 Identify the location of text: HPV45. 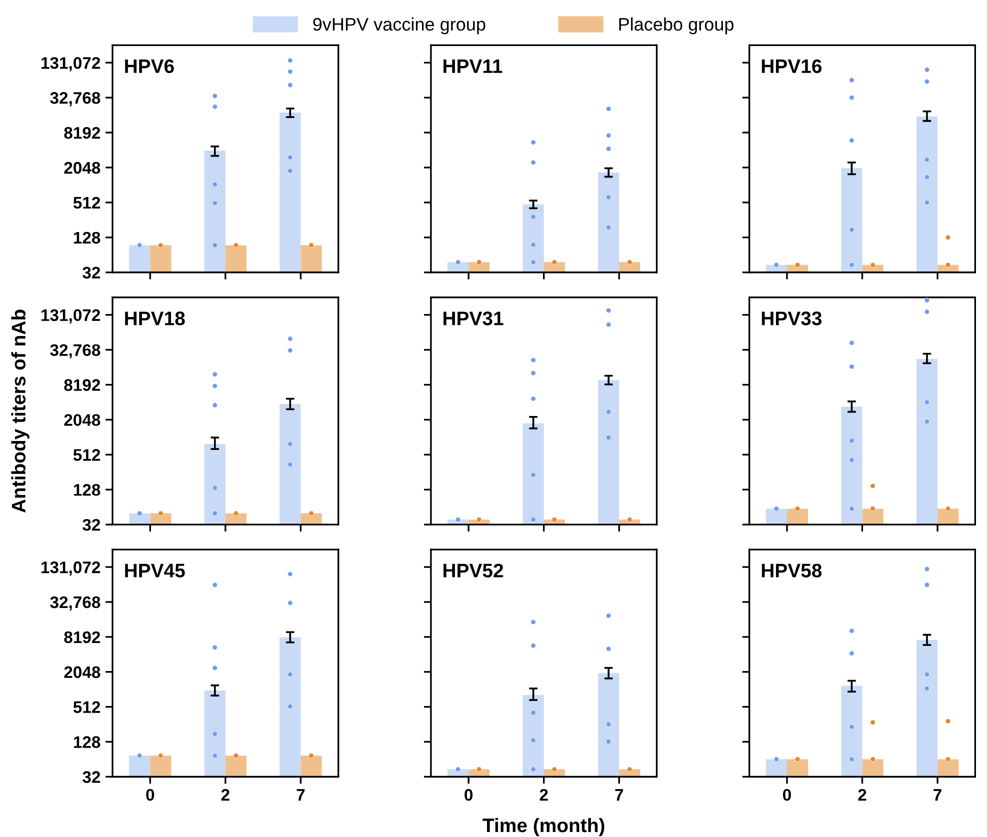
(155, 571).